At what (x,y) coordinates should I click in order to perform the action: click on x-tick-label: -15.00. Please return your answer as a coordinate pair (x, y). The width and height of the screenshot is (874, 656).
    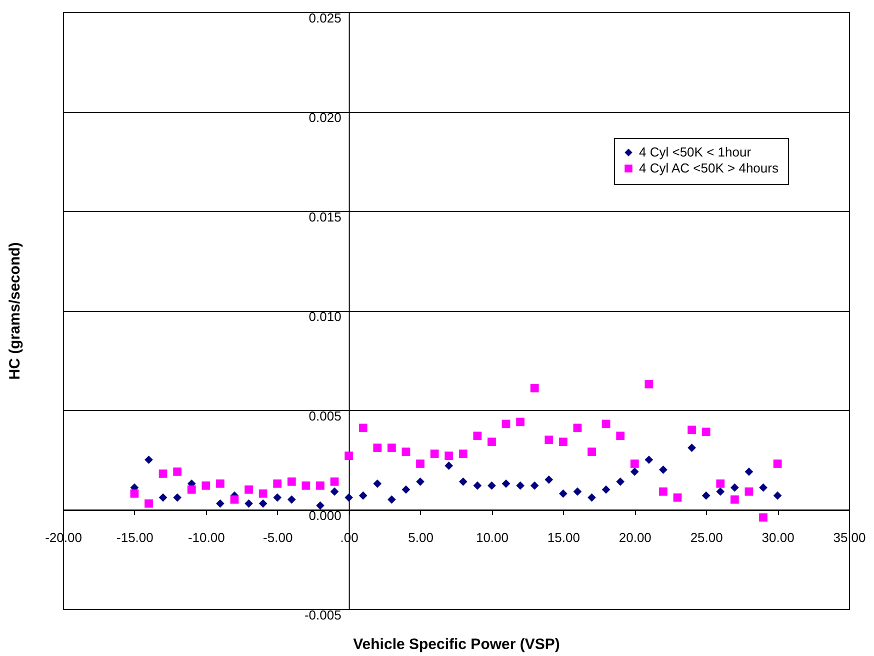
    Looking at the image, I should click on (135, 537).